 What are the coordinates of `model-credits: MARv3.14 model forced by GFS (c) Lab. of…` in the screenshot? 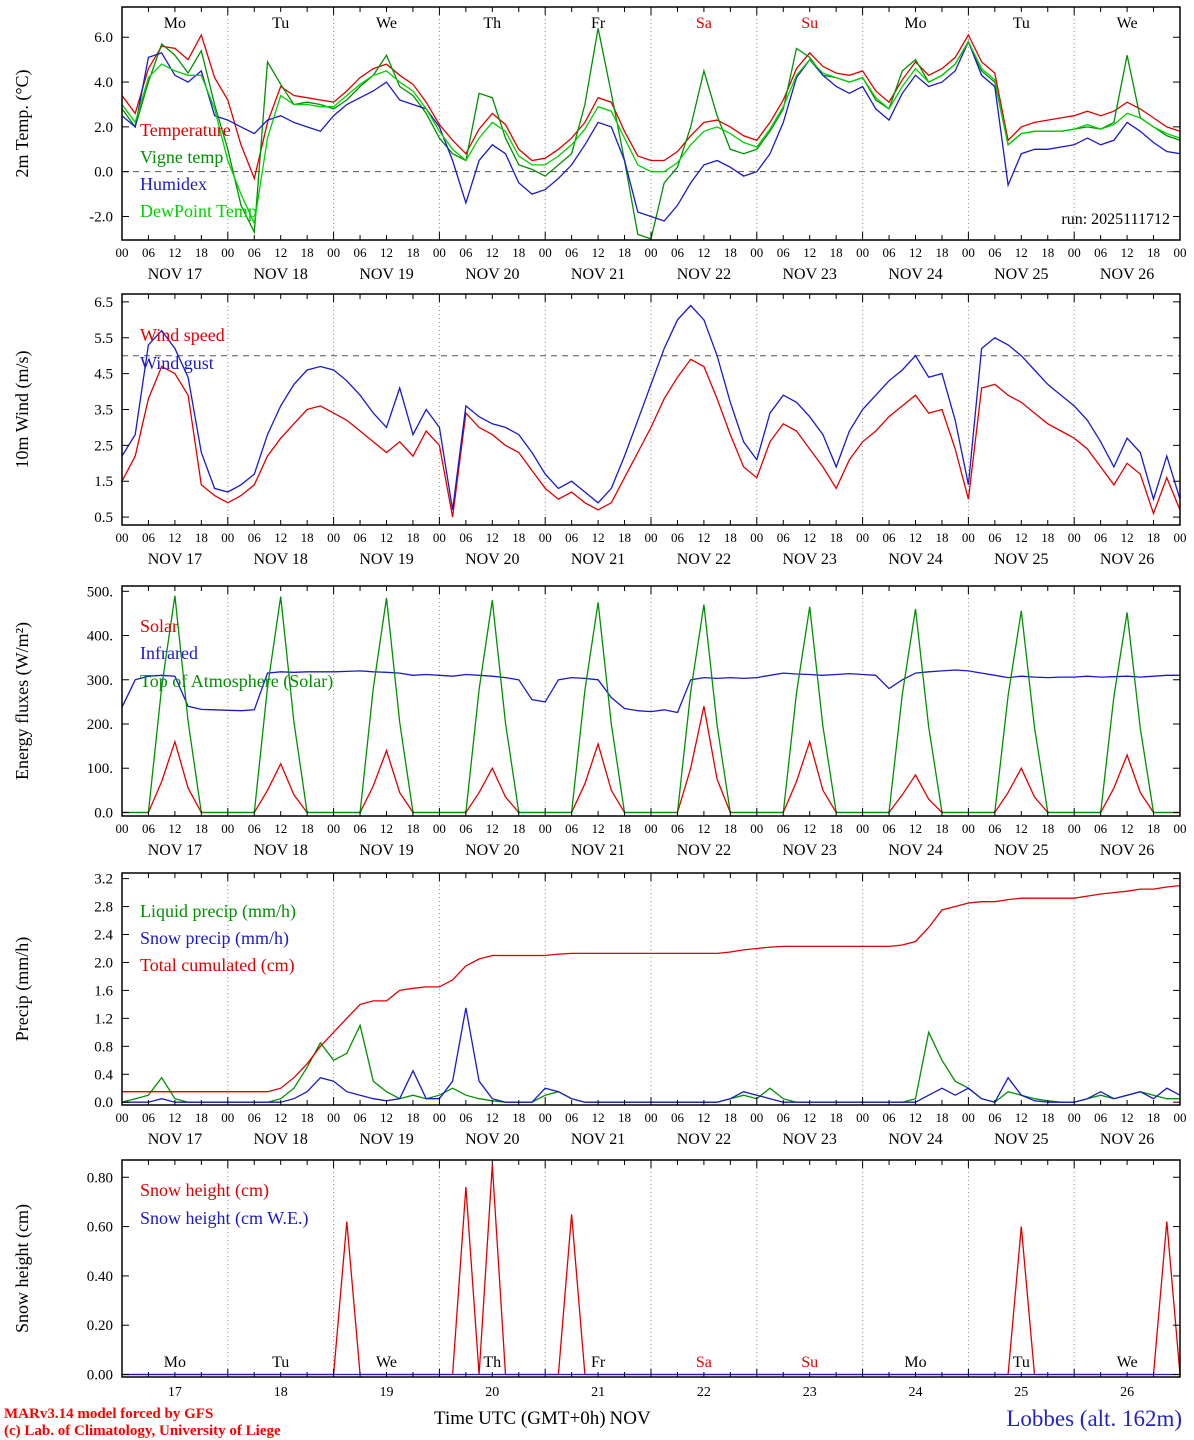 It's located at (219, 1423).